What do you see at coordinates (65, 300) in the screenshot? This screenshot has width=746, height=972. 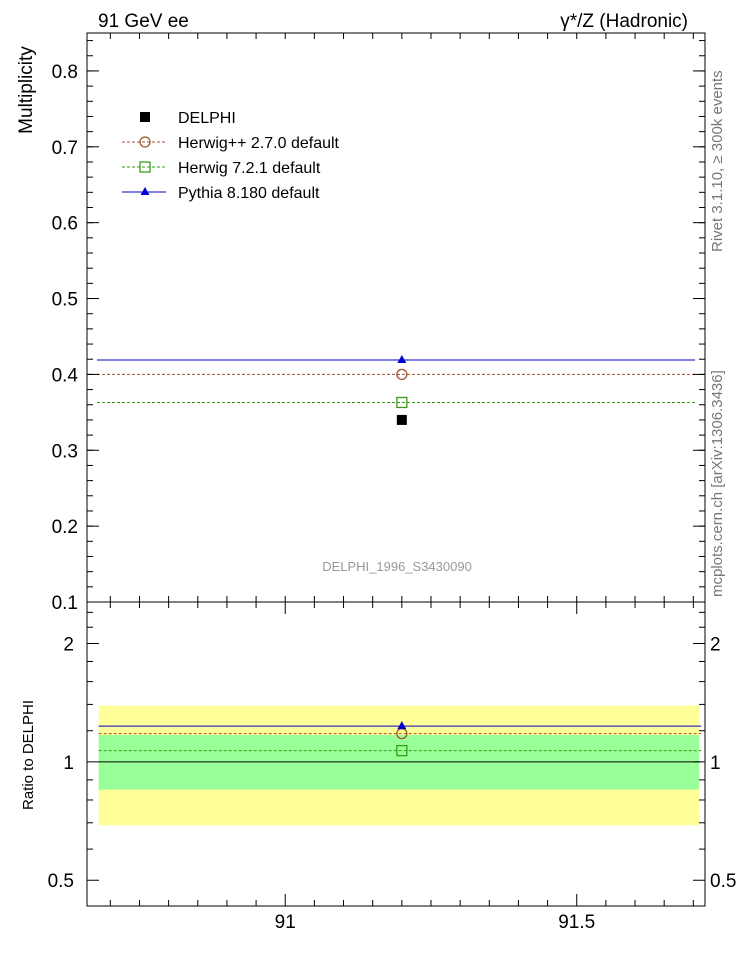 I see `main-ytick-label: 0.5` at bounding box center [65, 300].